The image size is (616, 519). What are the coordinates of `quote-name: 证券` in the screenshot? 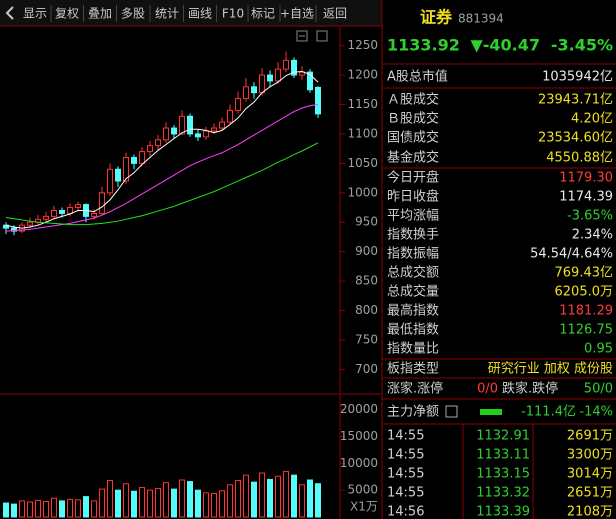 It's located at (436, 17).